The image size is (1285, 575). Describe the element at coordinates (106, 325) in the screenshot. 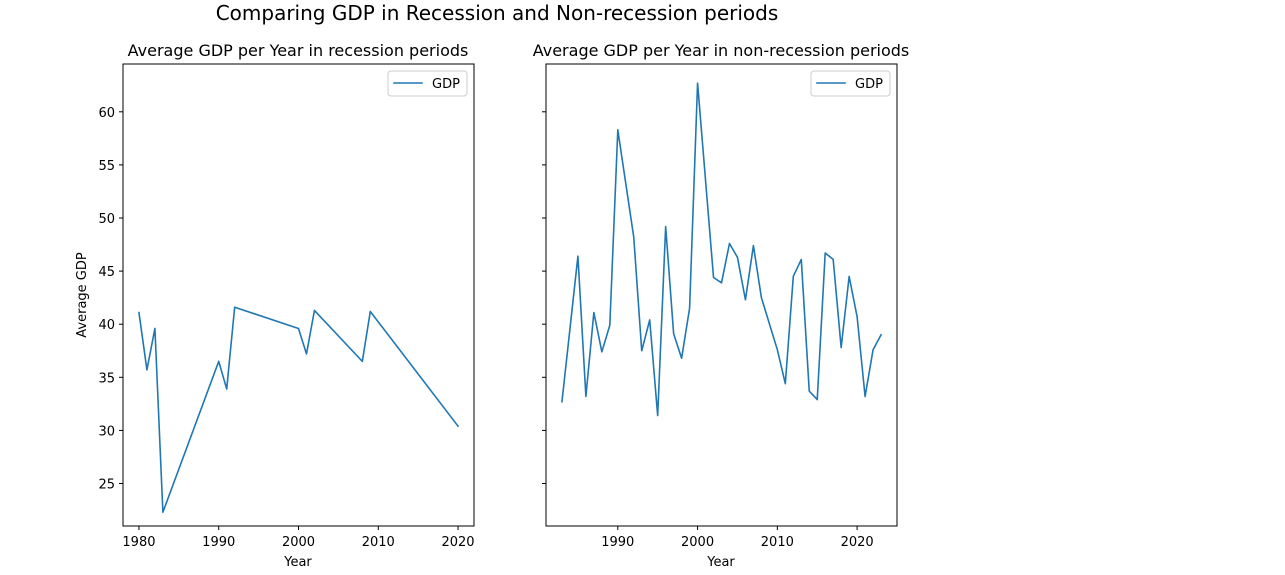

I see `y-tick-label: 40` at that location.